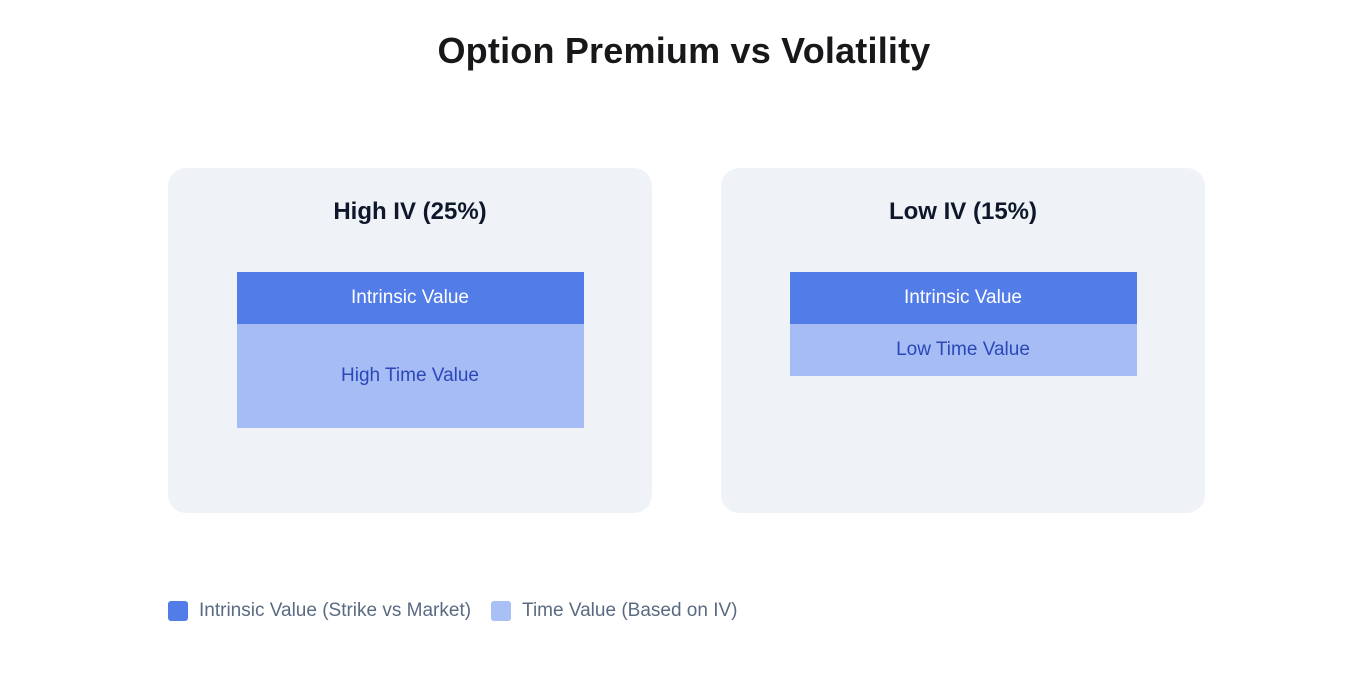 This screenshot has width=1368, height=682. Describe the element at coordinates (963, 350) in the screenshot. I see `bar-segment-low-time-value: Low Time Value` at that location.